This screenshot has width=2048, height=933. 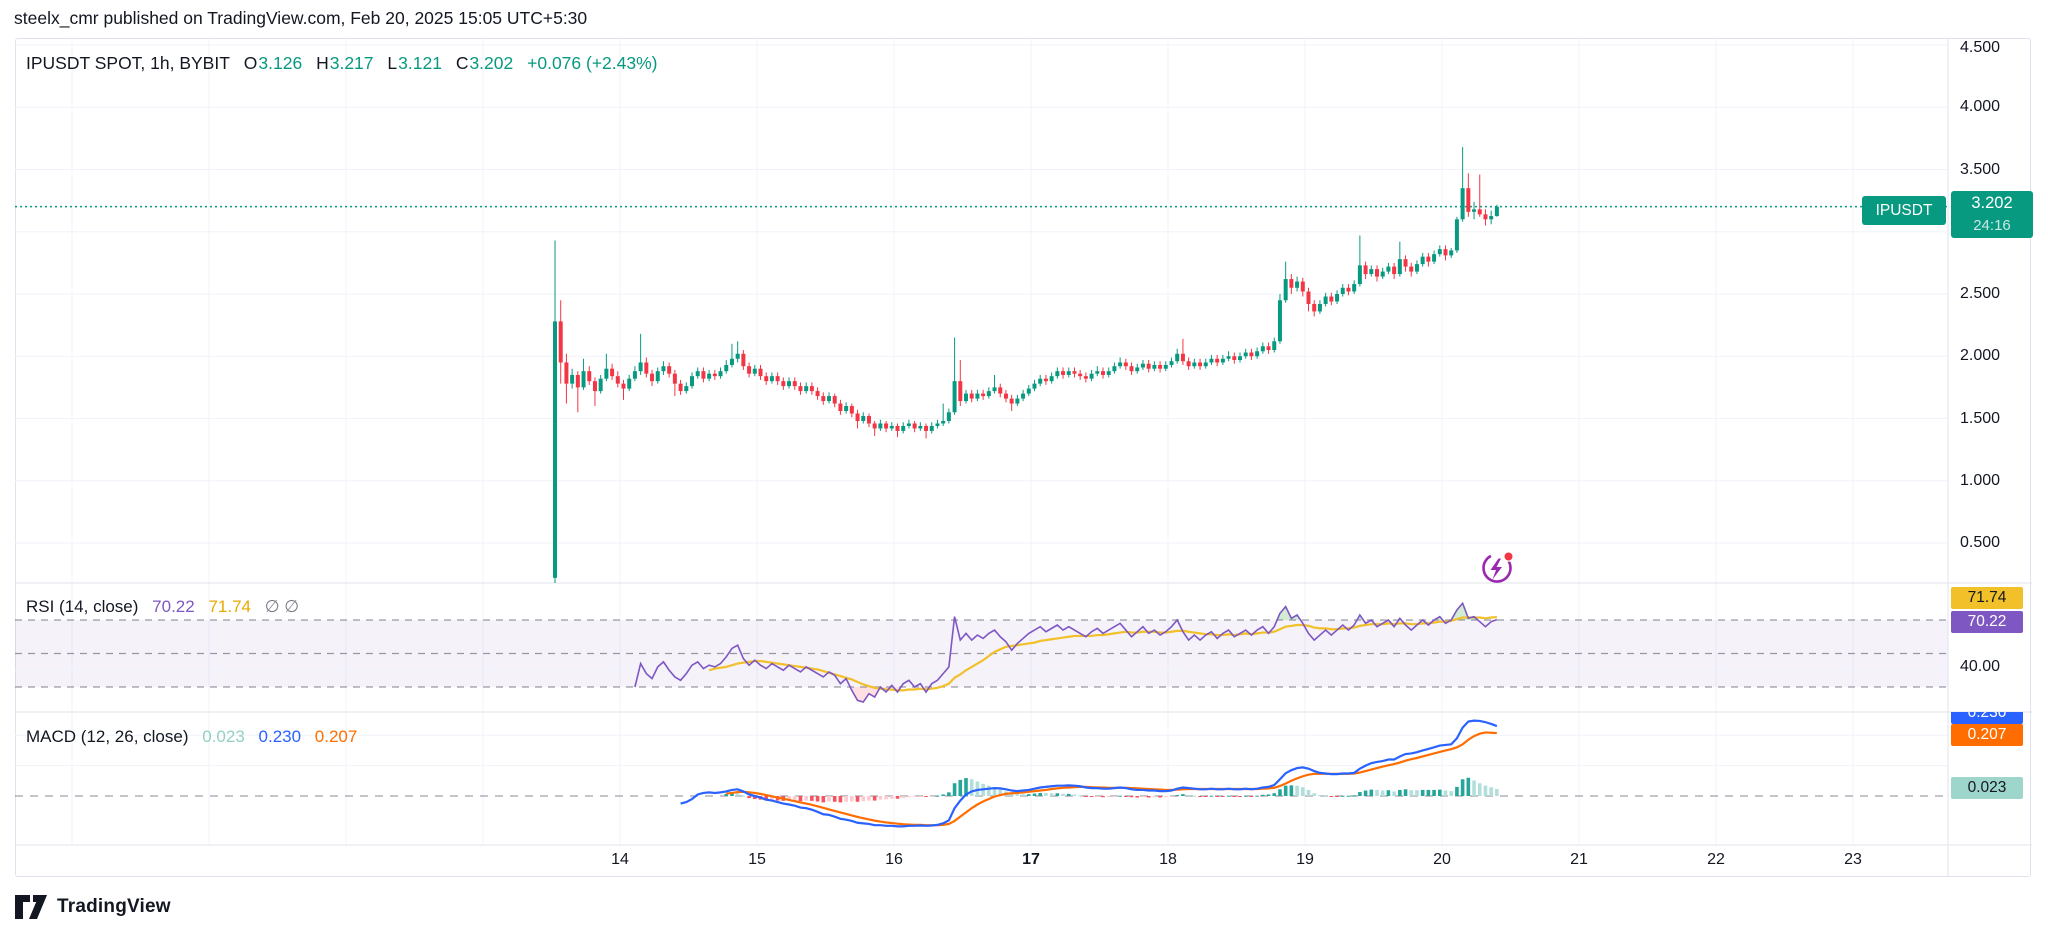 What do you see at coordinates (1980, 356) in the screenshot?
I see `price-tick-label: 2.000` at bounding box center [1980, 356].